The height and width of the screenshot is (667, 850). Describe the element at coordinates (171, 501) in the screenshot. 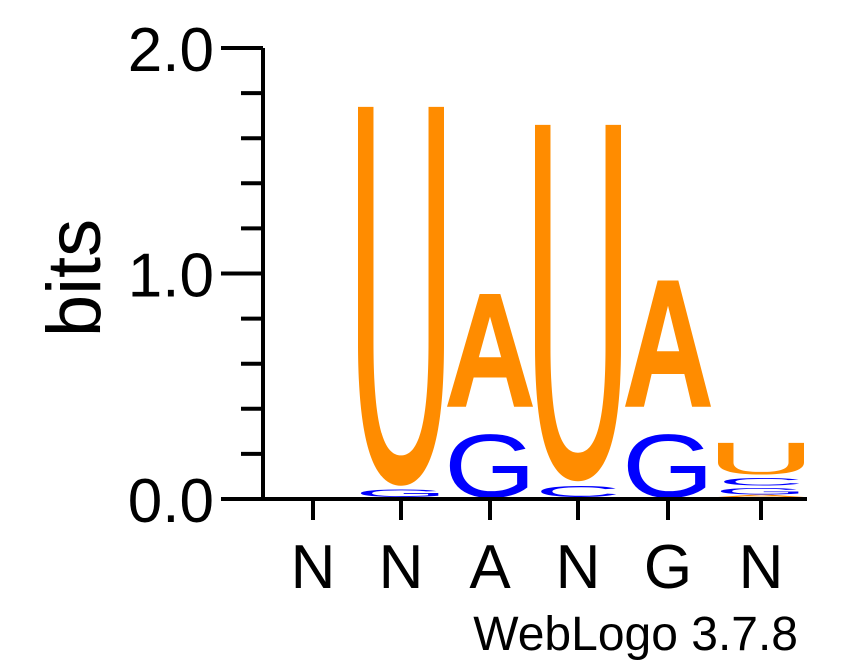

I see `y-tick-label: 0.0` at that location.